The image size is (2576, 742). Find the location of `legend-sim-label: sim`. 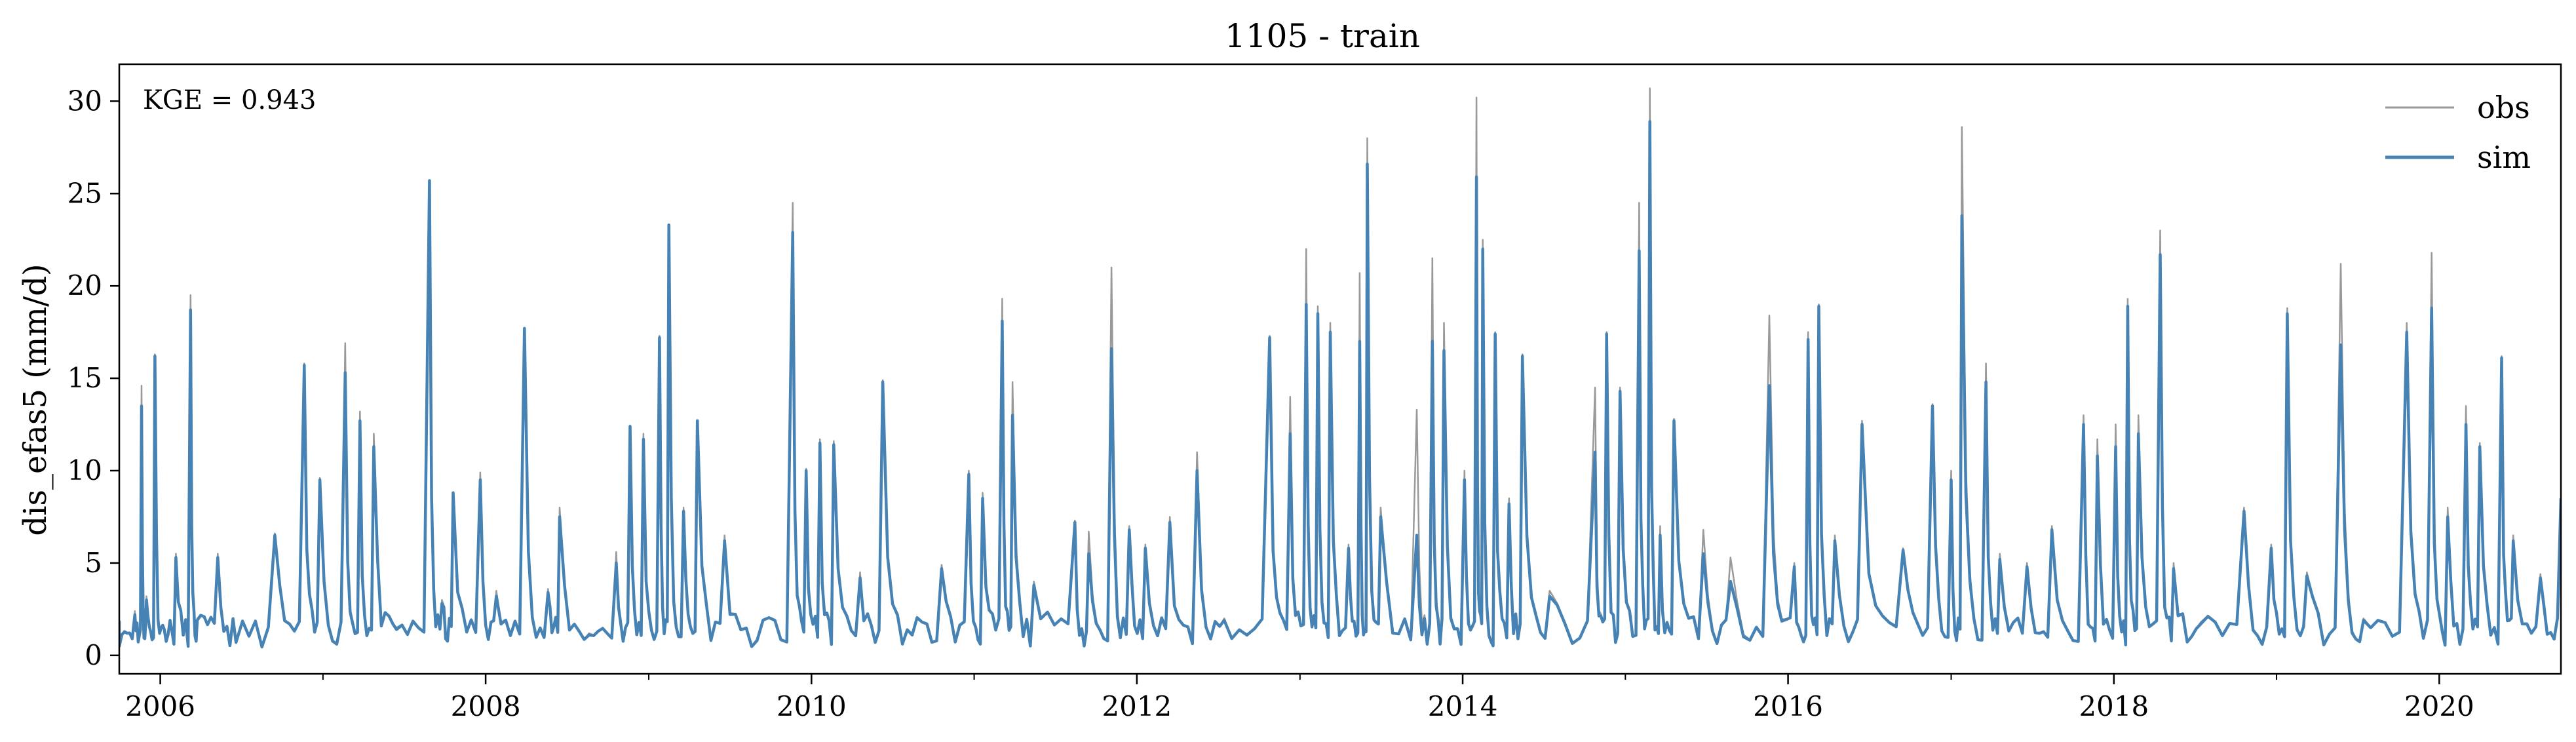

legend-sim-label: sim is located at coordinates (2504, 157).